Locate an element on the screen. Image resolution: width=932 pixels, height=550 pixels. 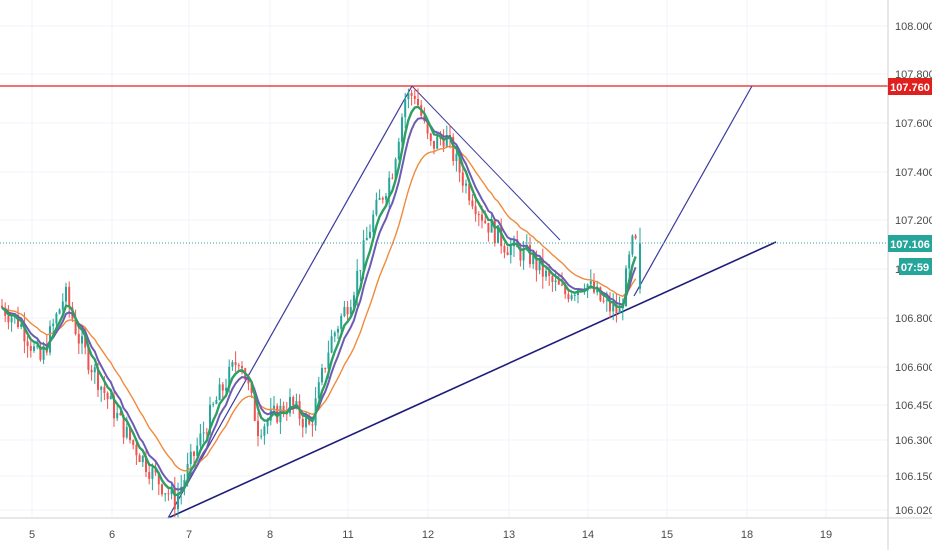
time-axis: 5 6 7 8 11 12 13 14 15 18 19 is located at coordinates (430, 535).